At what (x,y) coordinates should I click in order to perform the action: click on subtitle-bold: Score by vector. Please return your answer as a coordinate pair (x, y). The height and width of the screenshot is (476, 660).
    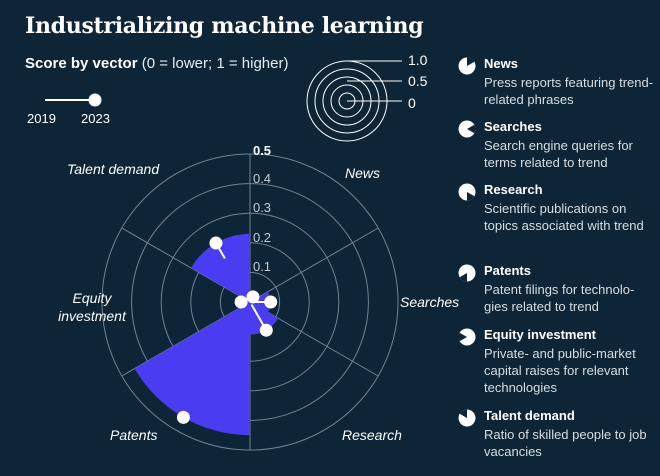
    Looking at the image, I should click on (81, 63).